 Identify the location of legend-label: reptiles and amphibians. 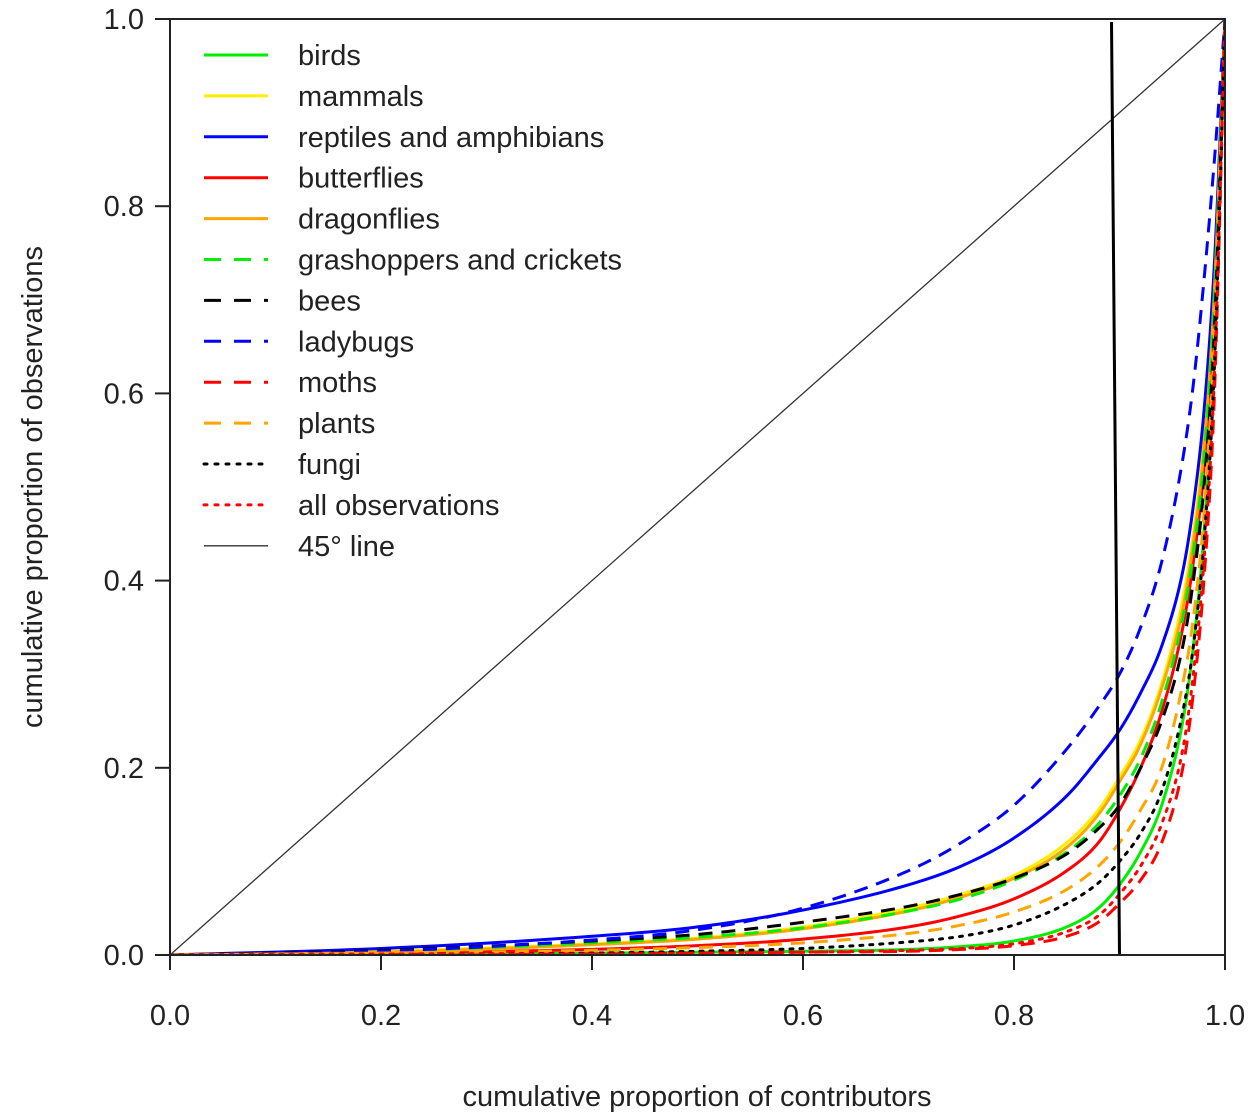
(451, 138).